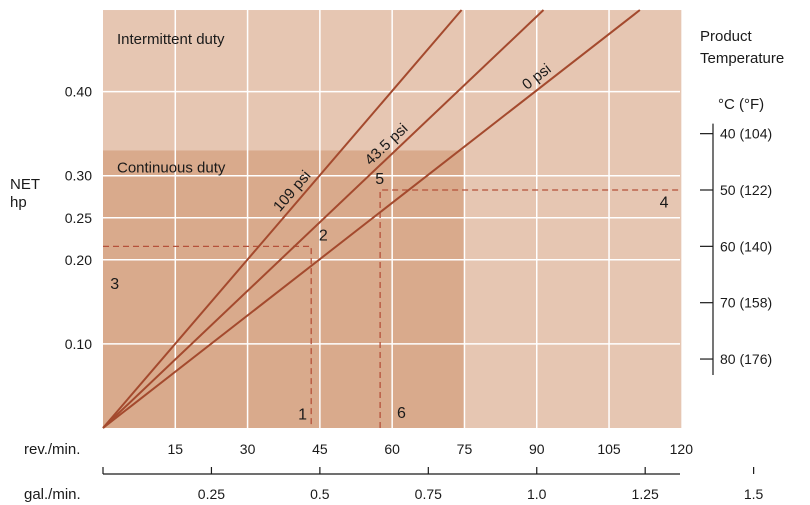 The width and height of the screenshot is (810, 505). What do you see at coordinates (746, 246) in the screenshot?
I see `temperature-tick-label: 60 (140)` at bounding box center [746, 246].